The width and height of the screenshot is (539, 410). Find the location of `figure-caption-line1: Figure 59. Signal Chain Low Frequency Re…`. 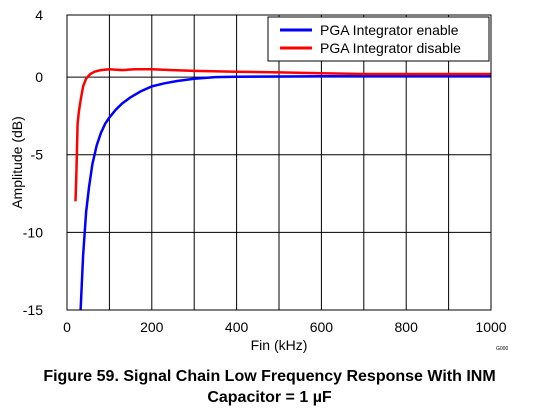

figure-caption-line1: Figure 59. Signal Chain Low Frequency Re… is located at coordinates (269, 376).